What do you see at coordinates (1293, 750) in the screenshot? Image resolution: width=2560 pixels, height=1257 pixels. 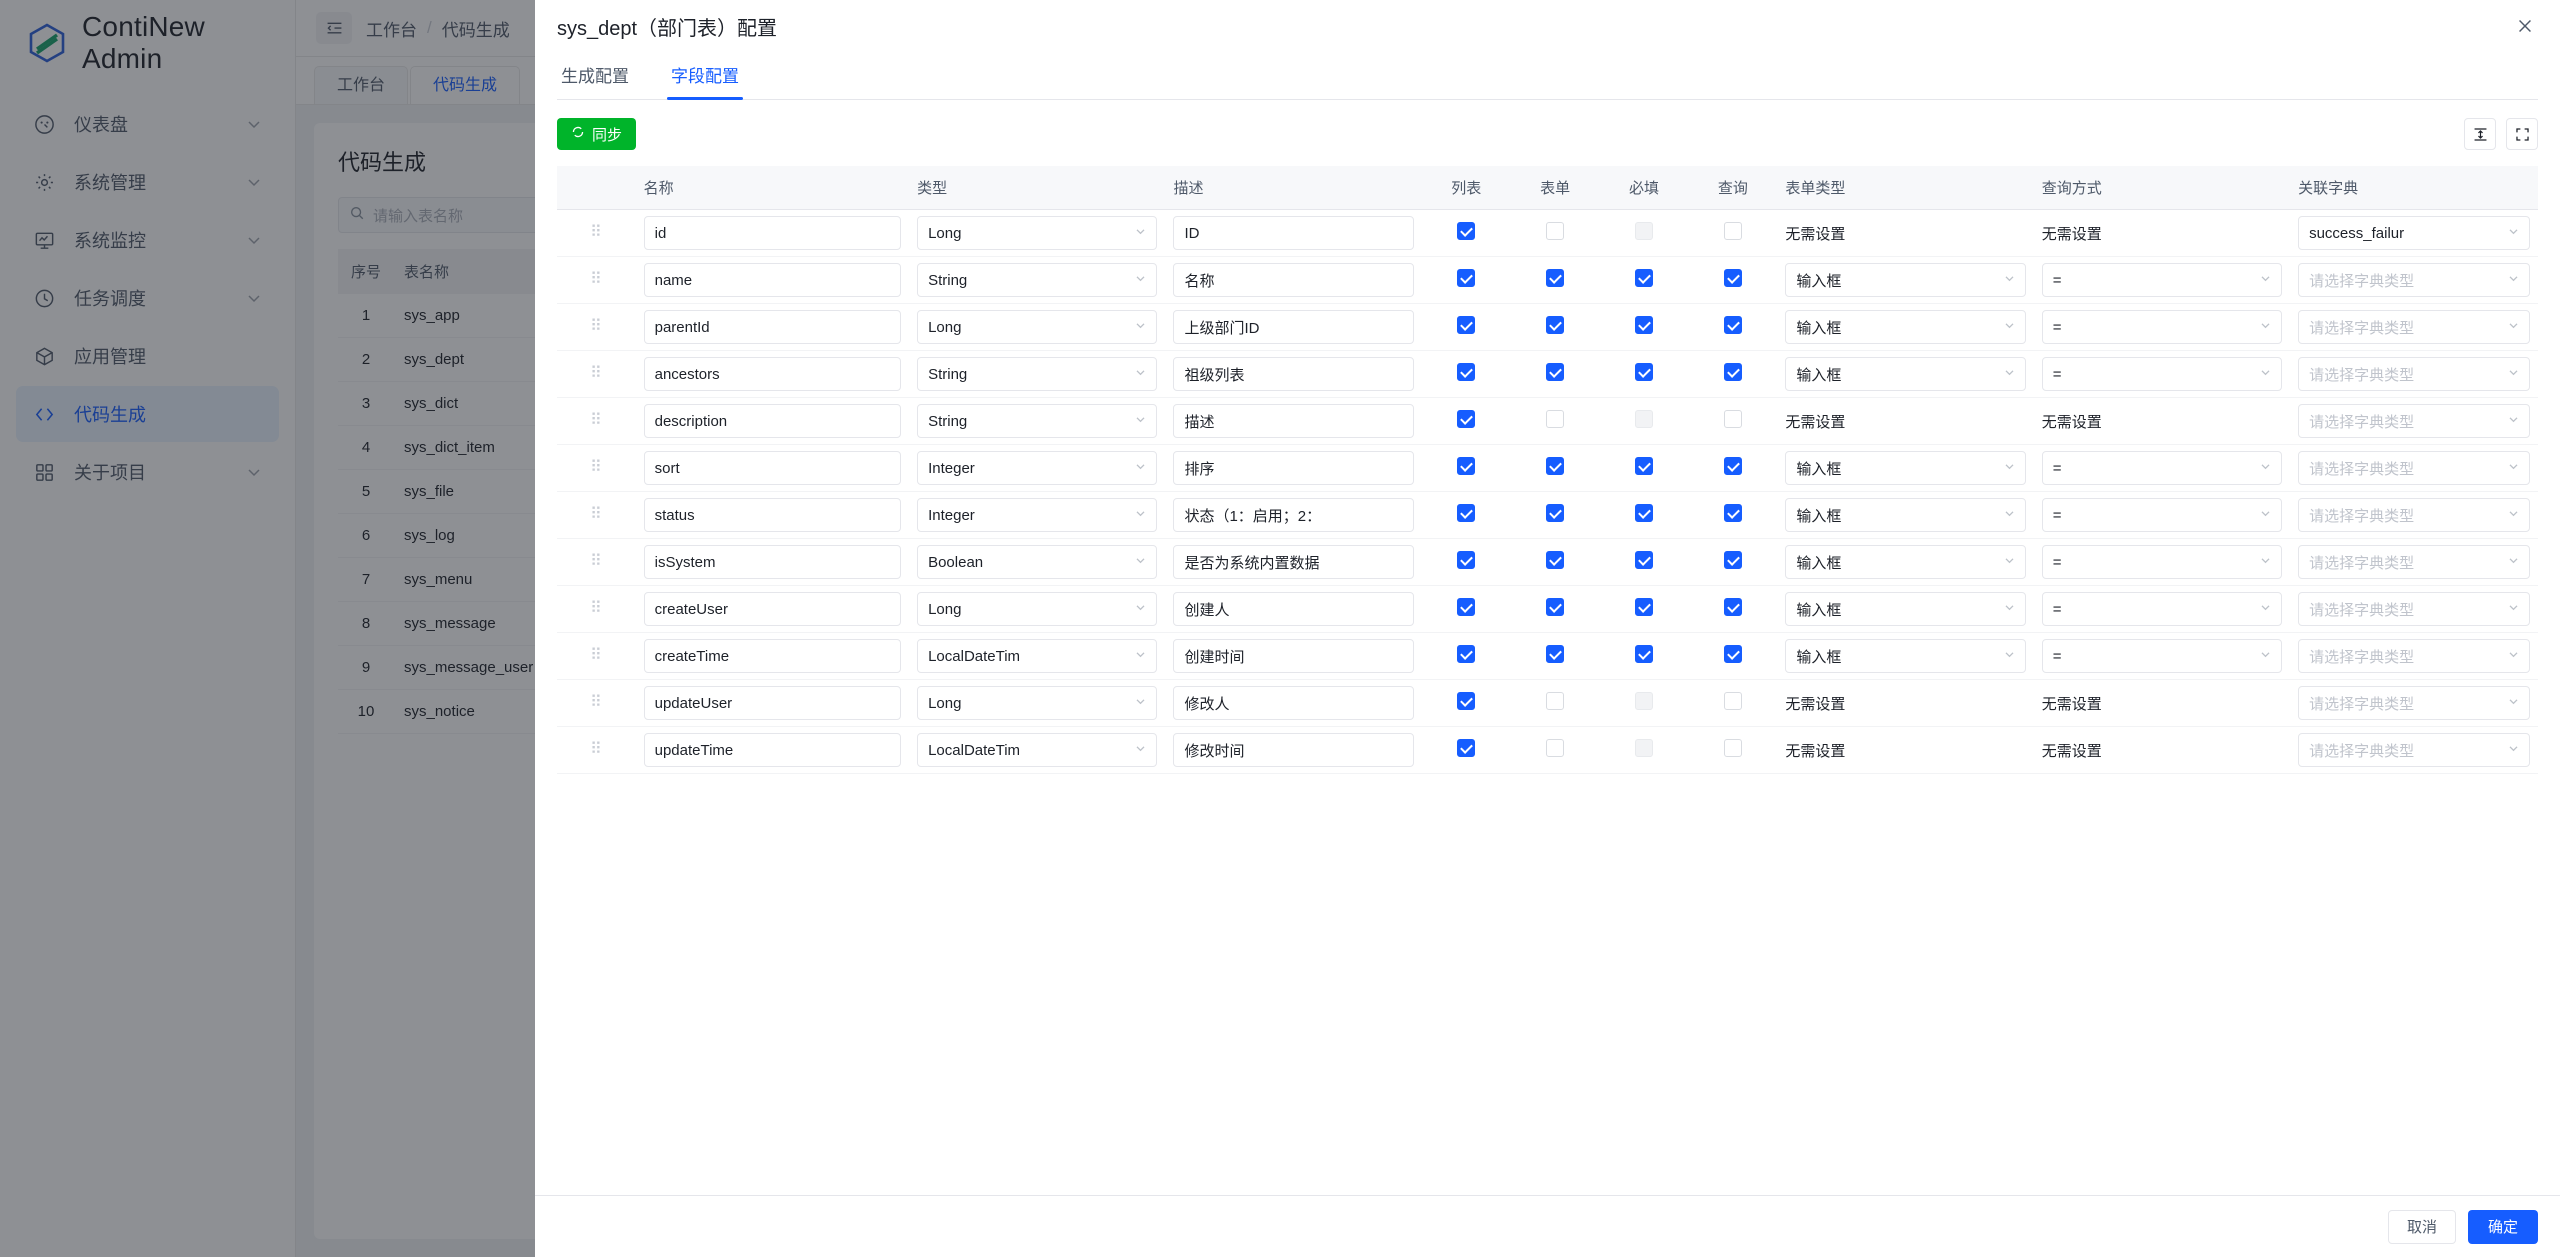 I see `field-desc-input: 修改时间` at bounding box center [1293, 750].